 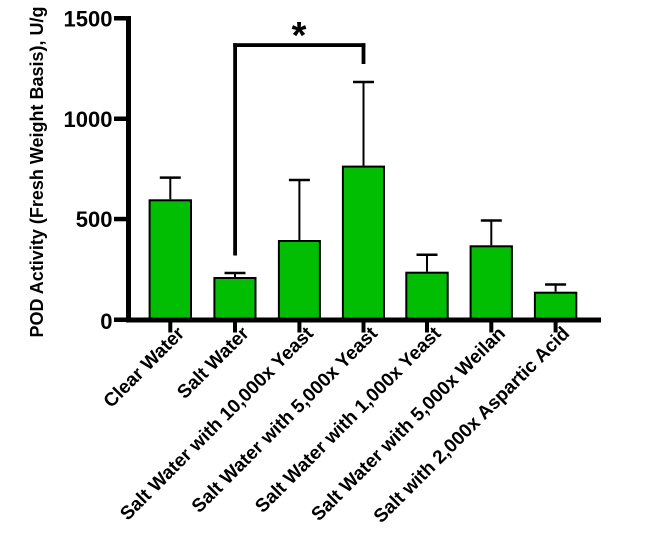 What do you see at coordinates (106, 321) in the screenshot?
I see `svg-text: 0` at bounding box center [106, 321].